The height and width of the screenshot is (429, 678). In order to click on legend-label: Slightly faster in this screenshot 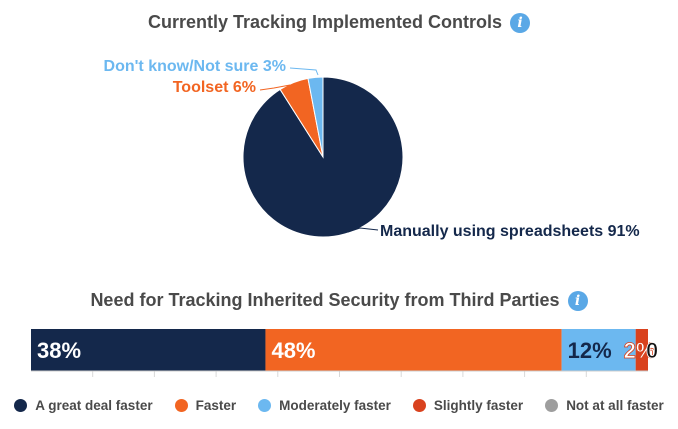, I will do `click(478, 405)`.